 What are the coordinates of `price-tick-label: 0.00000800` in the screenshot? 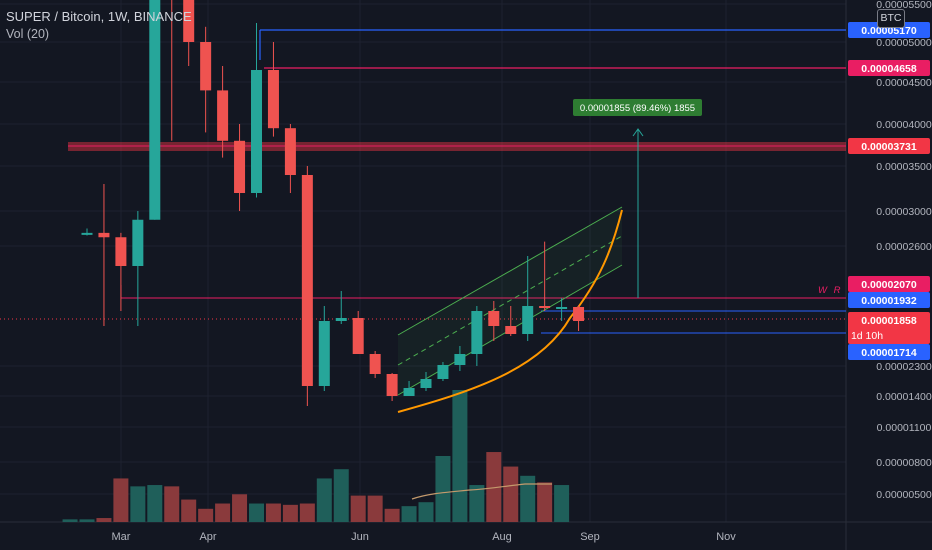 It's located at (904, 463).